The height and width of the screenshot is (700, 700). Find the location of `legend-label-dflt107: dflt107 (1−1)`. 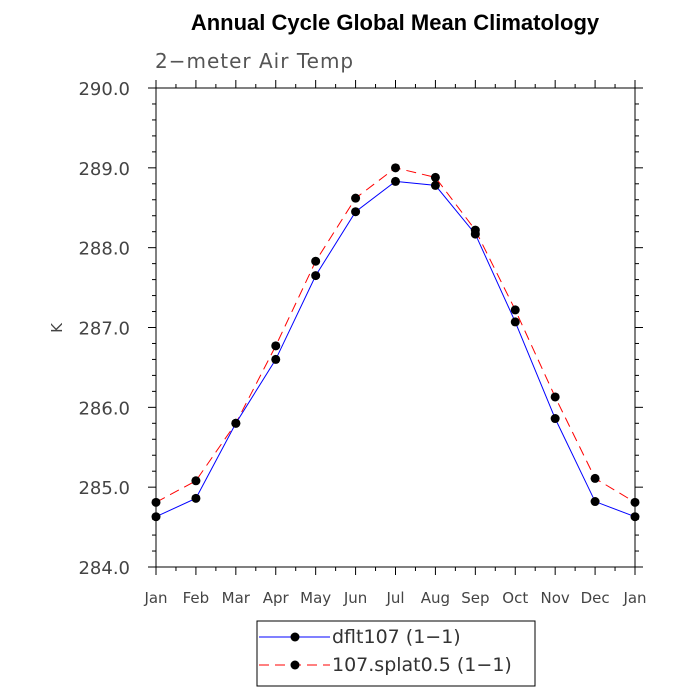

legend-label-dflt107: dflt107 (1−1) is located at coordinates (396, 637).